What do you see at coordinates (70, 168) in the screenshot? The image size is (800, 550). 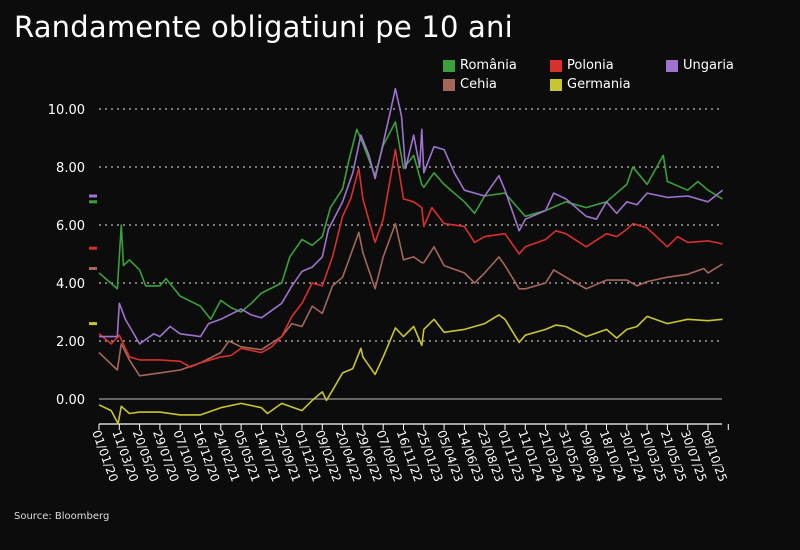 I see `y-tick-label: 8.00` at bounding box center [70, 168].